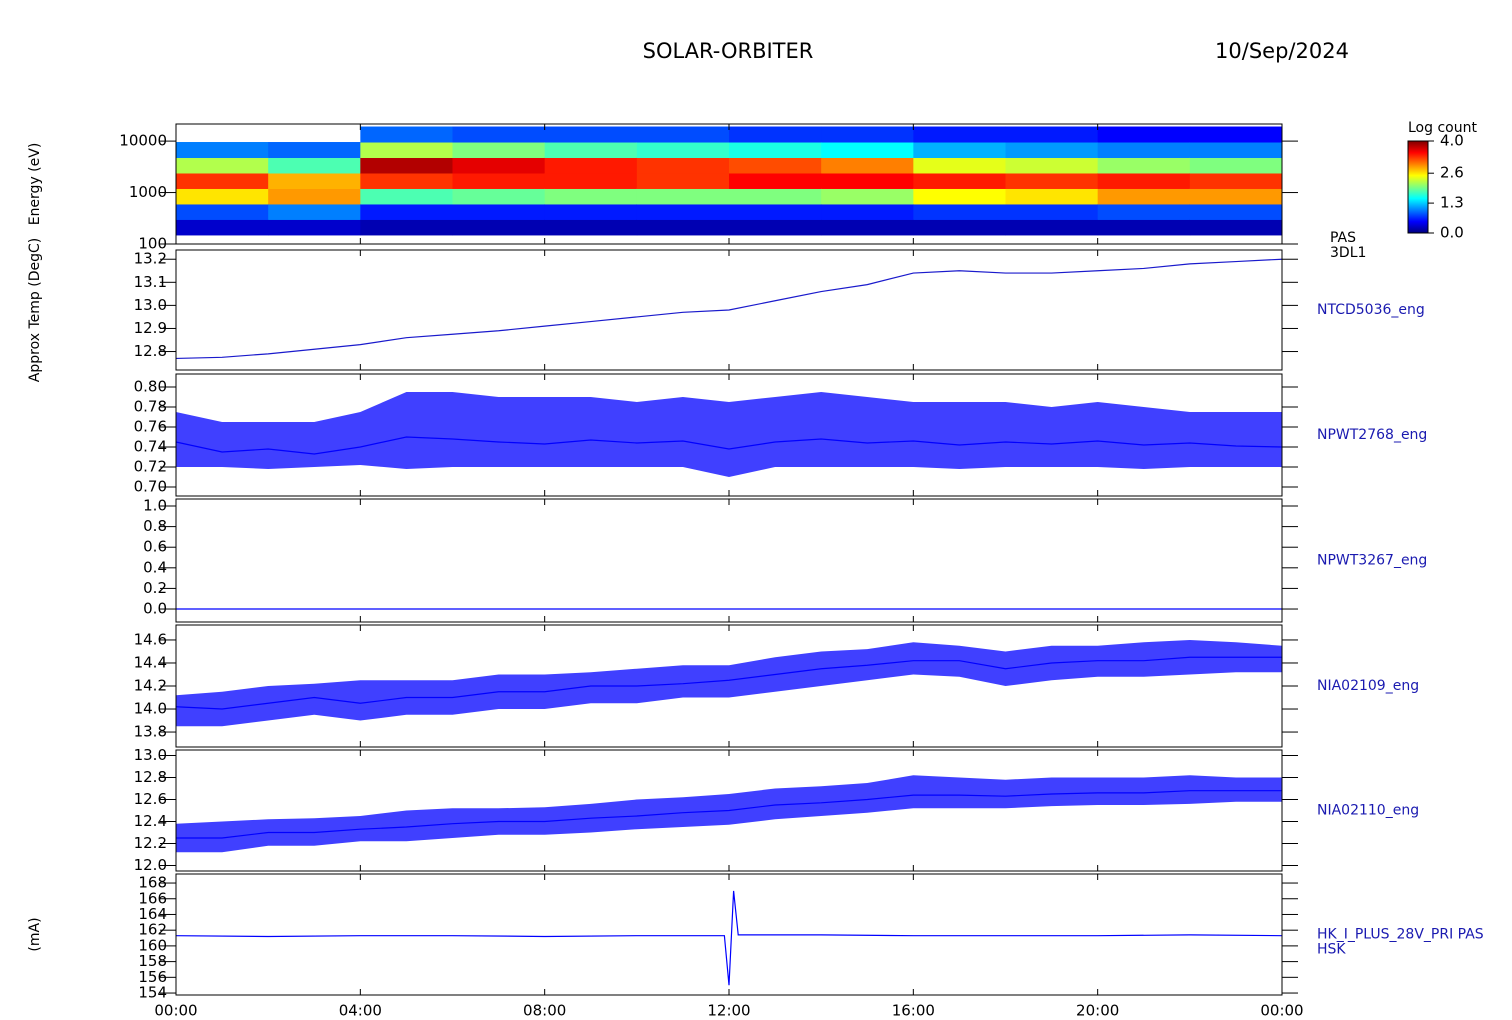 Image resolution: width=1512 pixels, height=1020 pixels. I want to click on y-tick-label: 14.4, so click(150, 662).